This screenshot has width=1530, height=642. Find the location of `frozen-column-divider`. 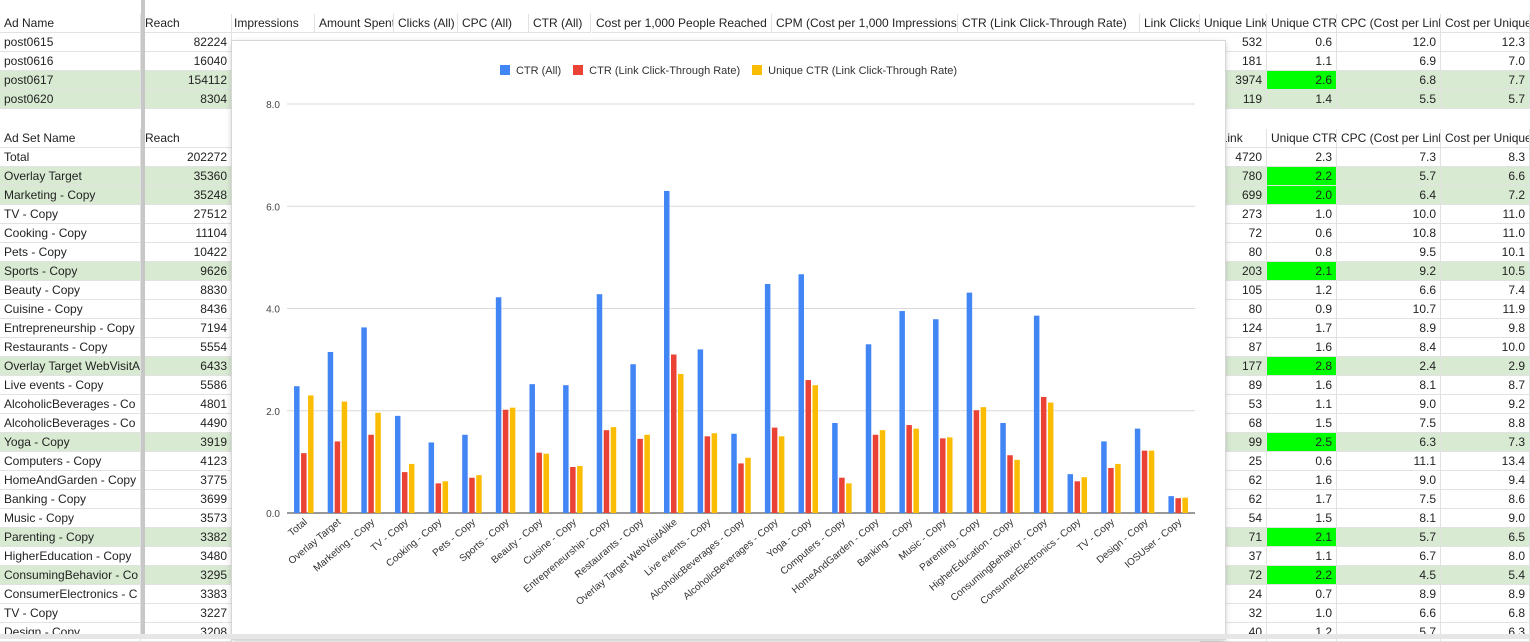

frozen-column-divider is located at coordinates (143, 319).